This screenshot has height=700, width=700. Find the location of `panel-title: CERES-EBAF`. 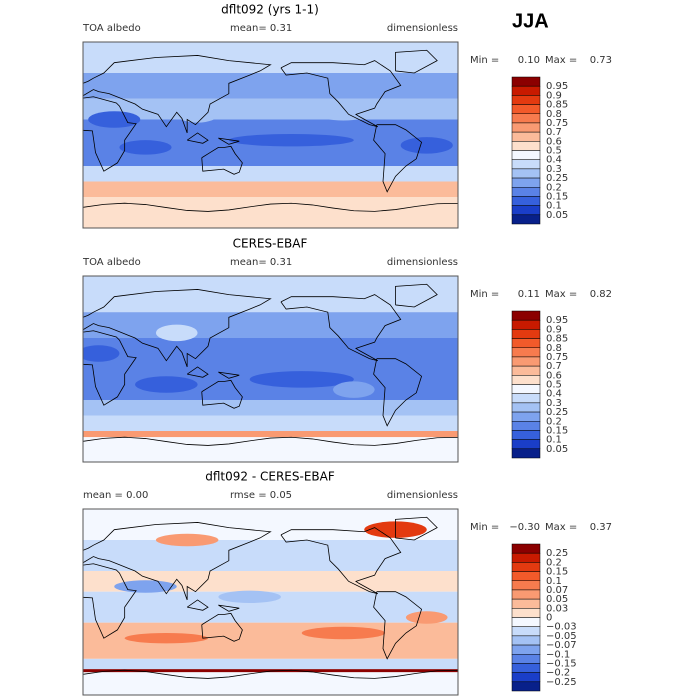

panel-title: CERES-EBAF is located at coordinates (270, 244).